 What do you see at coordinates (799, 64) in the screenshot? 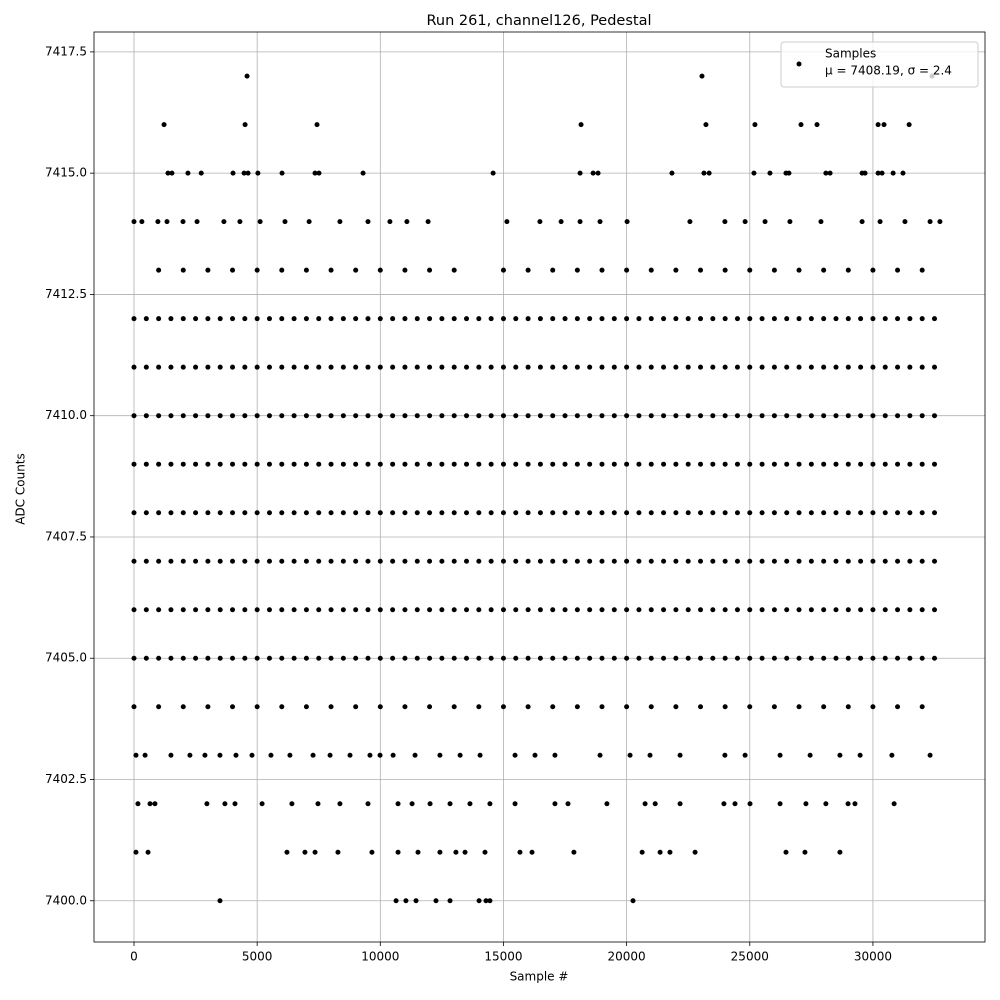
I see `legend-marker` at bounding box center [799, 64].